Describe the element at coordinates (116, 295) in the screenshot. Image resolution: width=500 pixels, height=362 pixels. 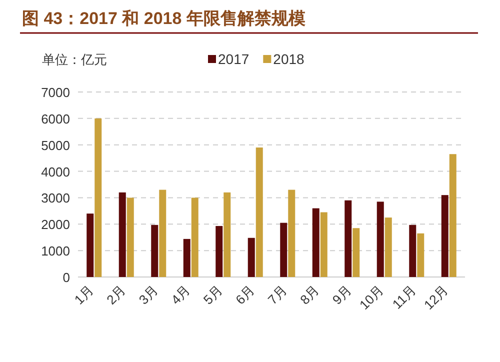
I see `x-tick-label: 2月` at that location.